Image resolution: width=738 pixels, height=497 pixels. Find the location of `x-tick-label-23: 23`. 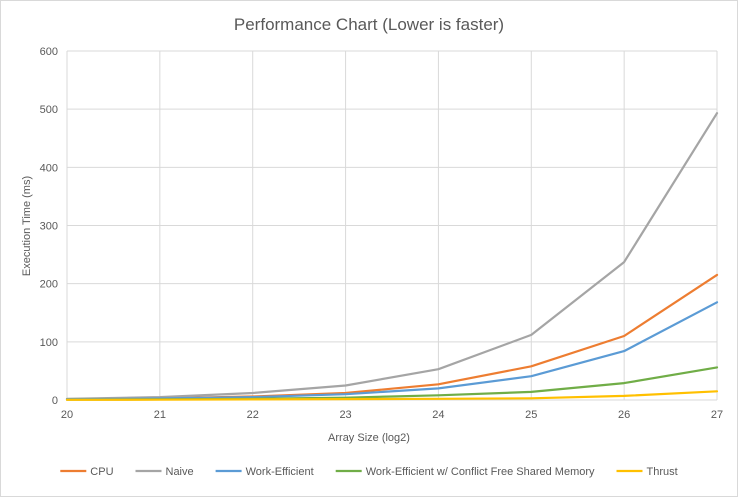

x-tick-label-23: 23 is located at coordinates (345, 415).